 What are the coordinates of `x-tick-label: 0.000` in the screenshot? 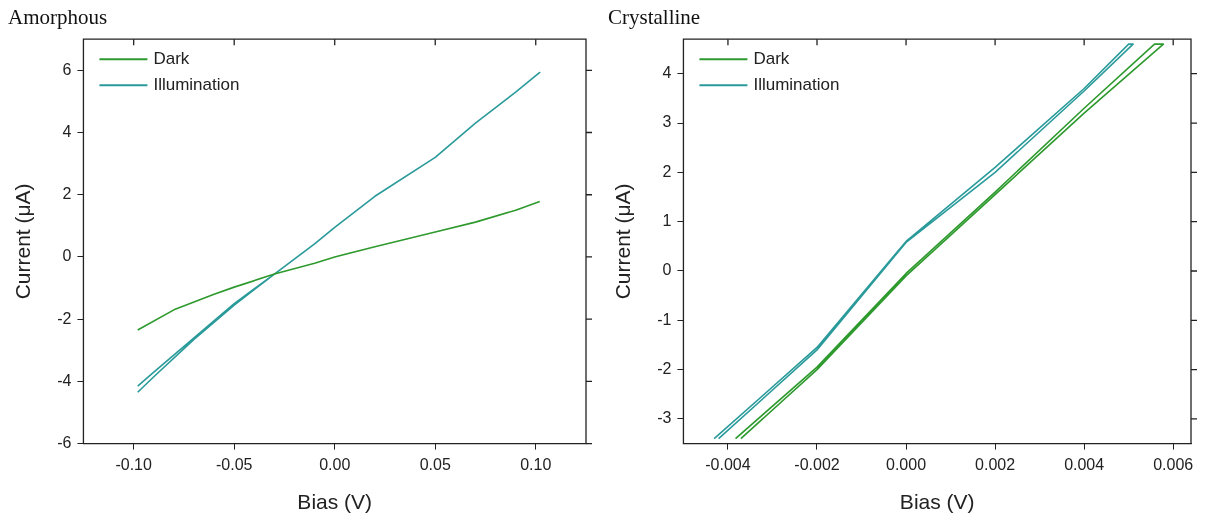 It's located at (906, 464).